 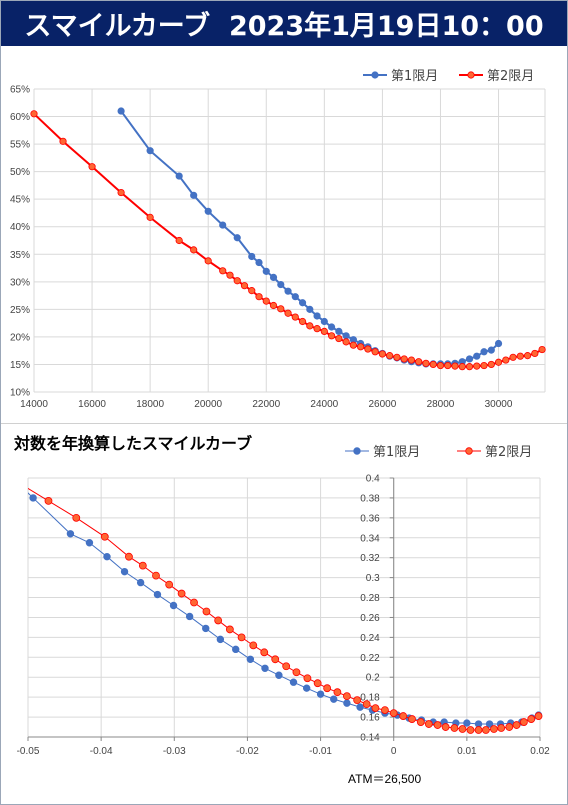 I want to click on x-tick-label: 20000, so click(x=208, y=404).